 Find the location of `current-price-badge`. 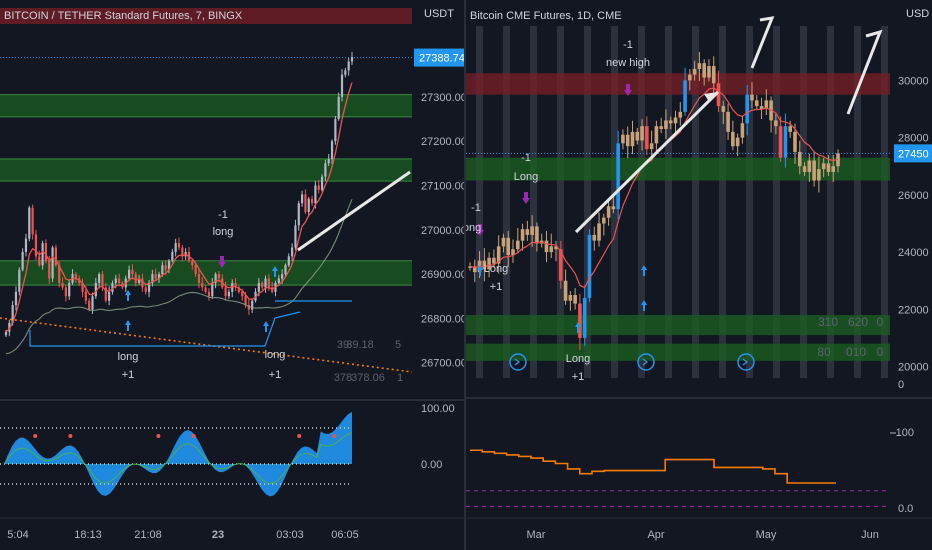

current-price-badge is located at coordinates (913, 153).